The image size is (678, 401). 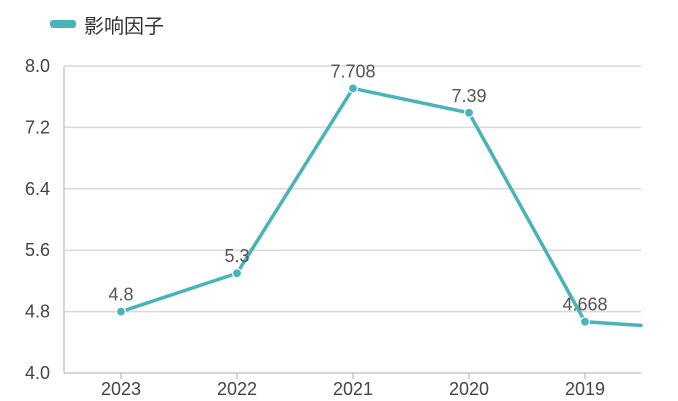 I want to click on data-label: 4.668, so click(x=584, y=305).